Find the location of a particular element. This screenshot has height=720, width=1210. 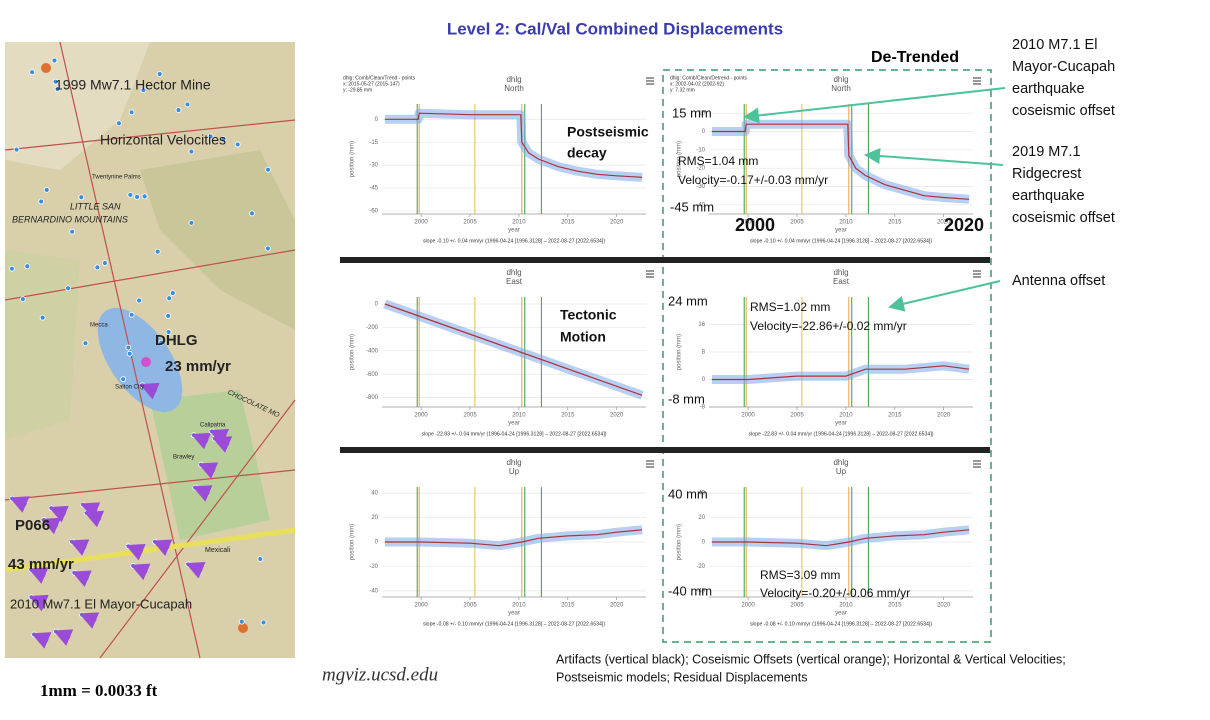

panel-background is located at coordinates (827, 163).